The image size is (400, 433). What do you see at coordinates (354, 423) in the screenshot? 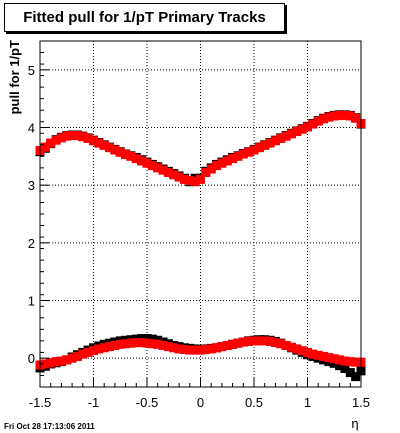
I see `x-axis-label: η` at bounding box center [354, 423].